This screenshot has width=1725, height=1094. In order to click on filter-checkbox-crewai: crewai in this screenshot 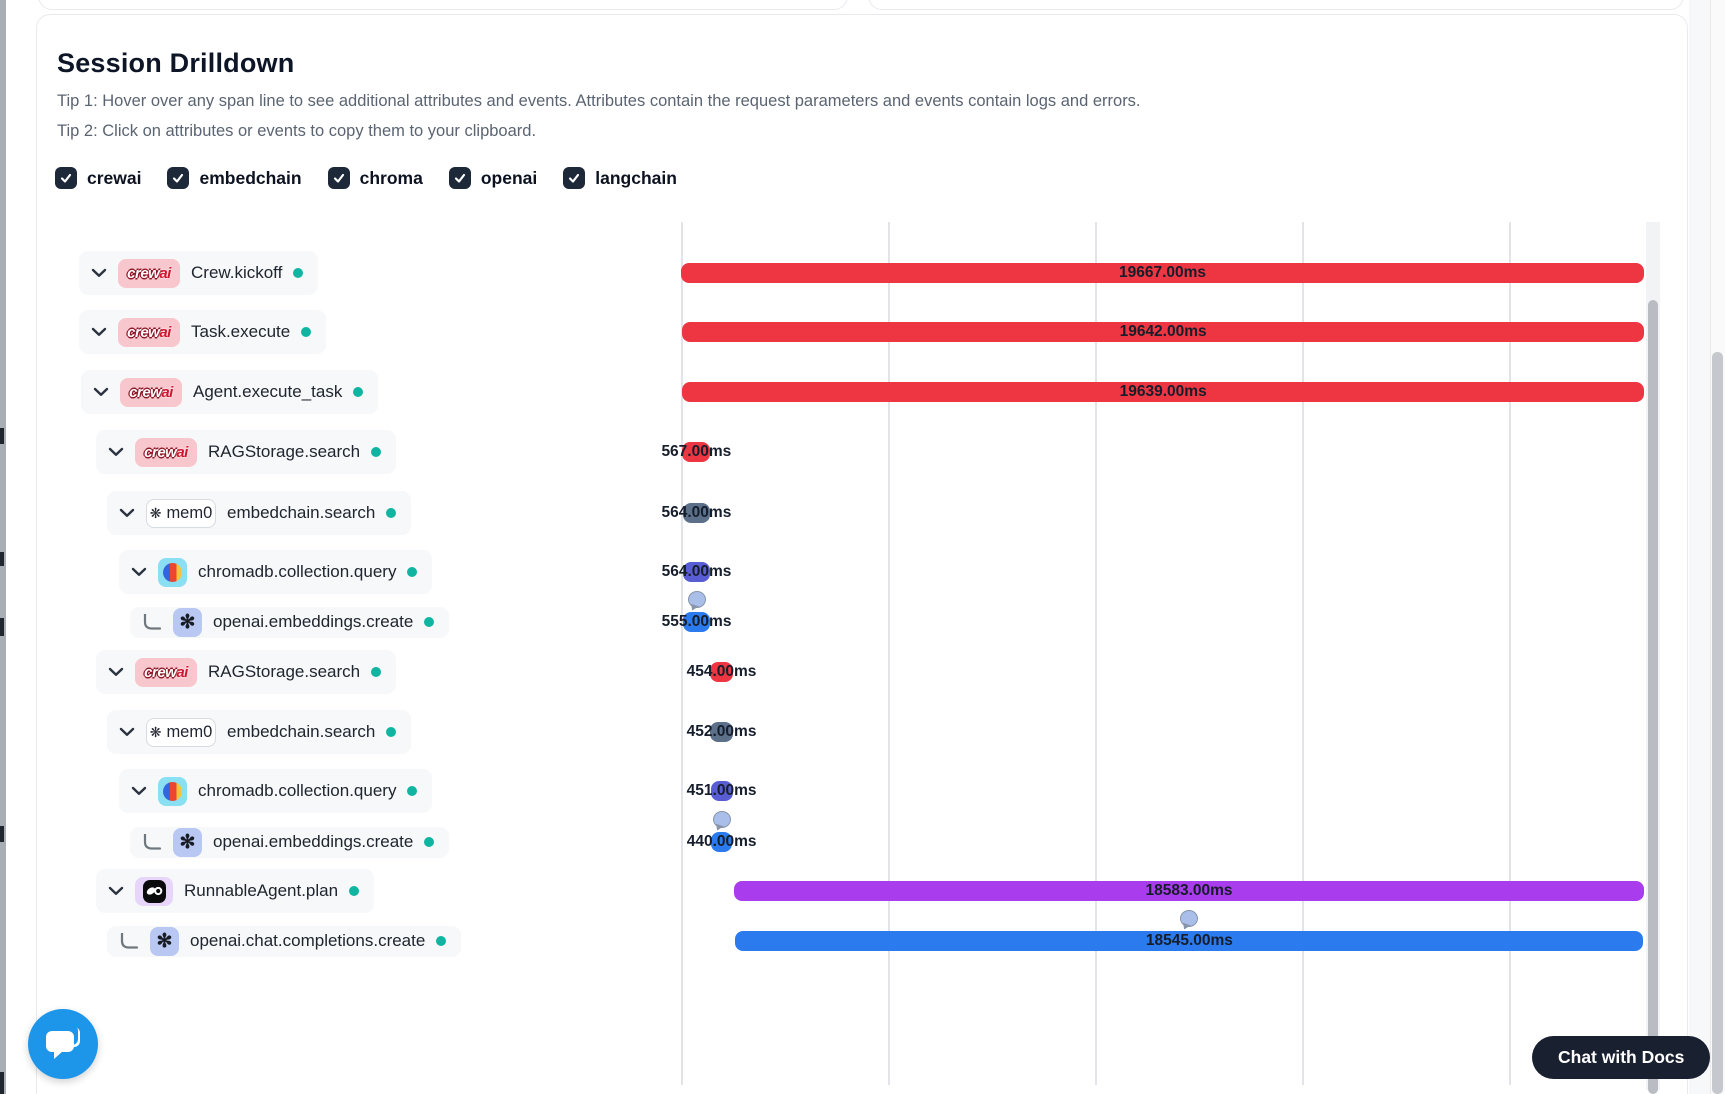, I will do `click(98, 178)`.